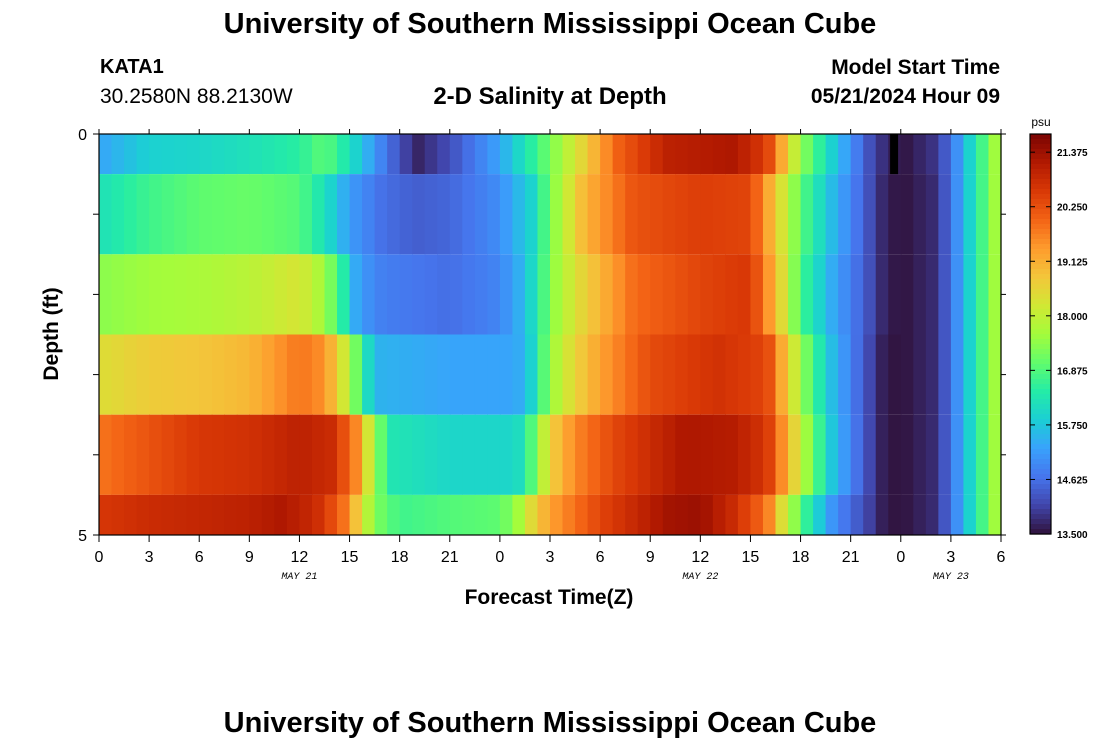 The image size is (1100, 750). What do you see at coordinates (1040, 122) in the screenshot?
I see `colorbar-unit: psu` at bounding box center [1040, 122].